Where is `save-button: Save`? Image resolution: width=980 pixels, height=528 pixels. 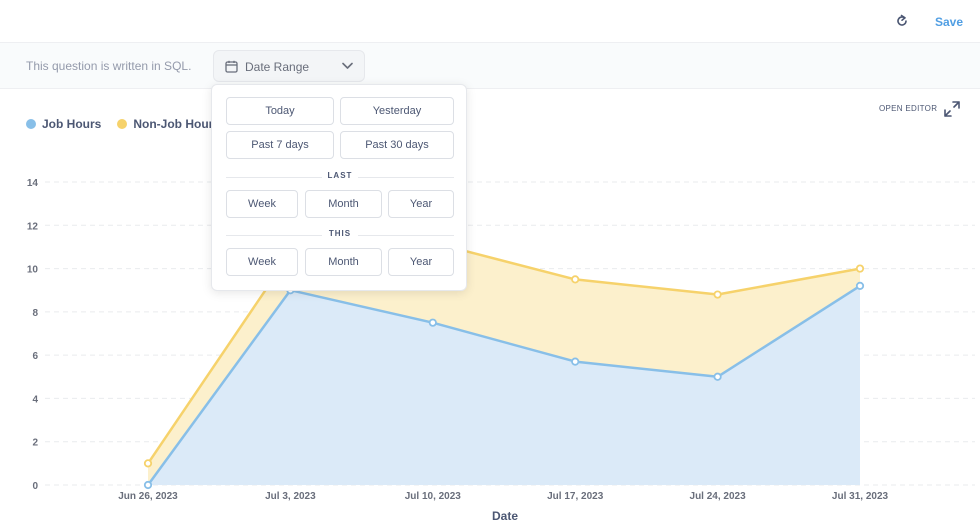
save-button: Save is located at coordinates (949, 22).